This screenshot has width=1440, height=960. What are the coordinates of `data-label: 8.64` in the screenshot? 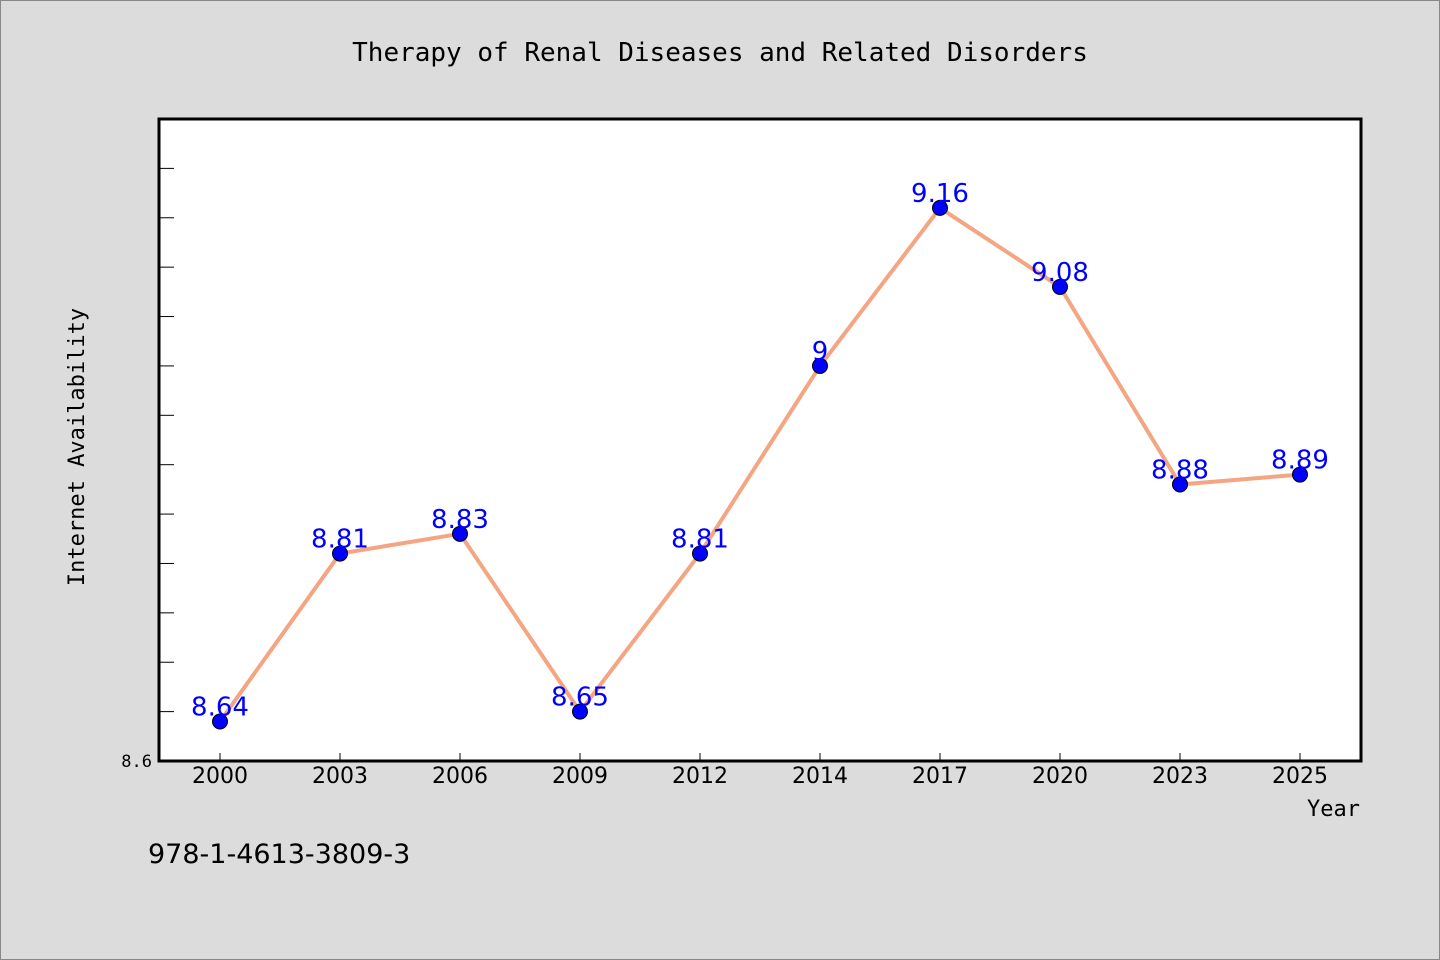 It's located at (220, 707).